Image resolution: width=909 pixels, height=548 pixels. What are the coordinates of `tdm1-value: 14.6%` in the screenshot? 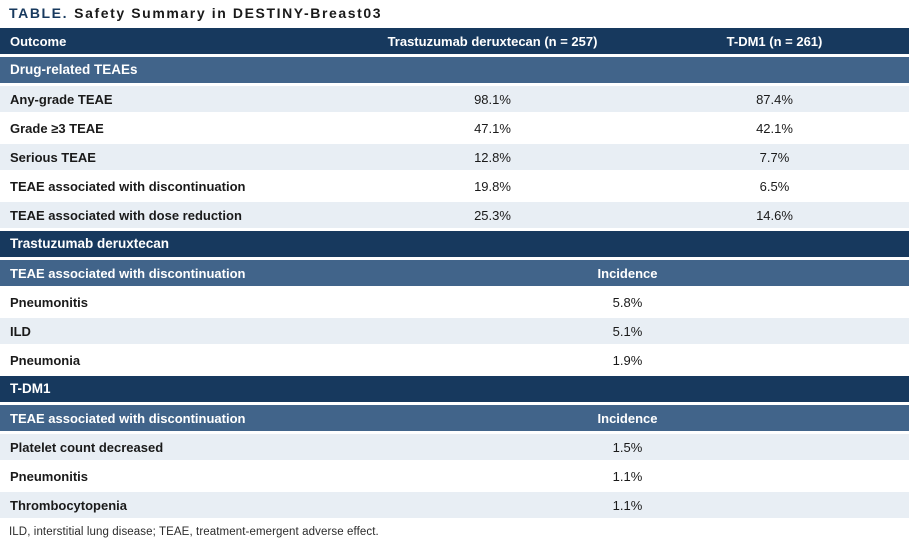 It's located at (774, 215).